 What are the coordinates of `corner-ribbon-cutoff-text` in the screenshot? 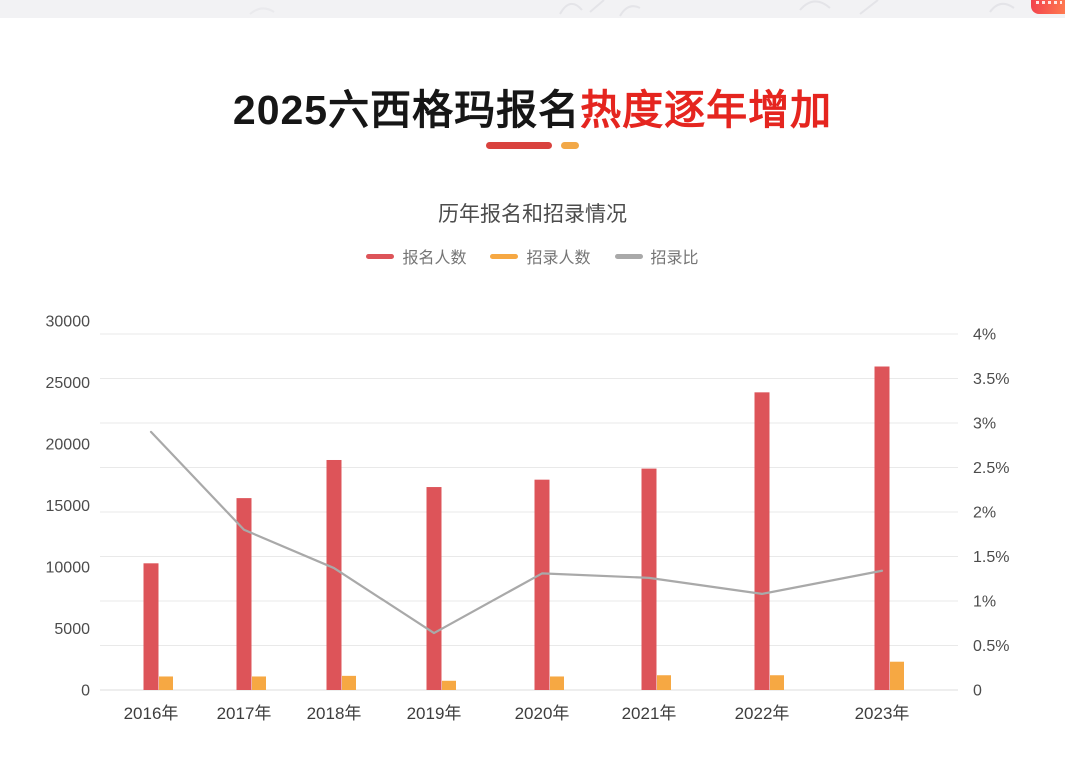 It's located at (1049, 2).